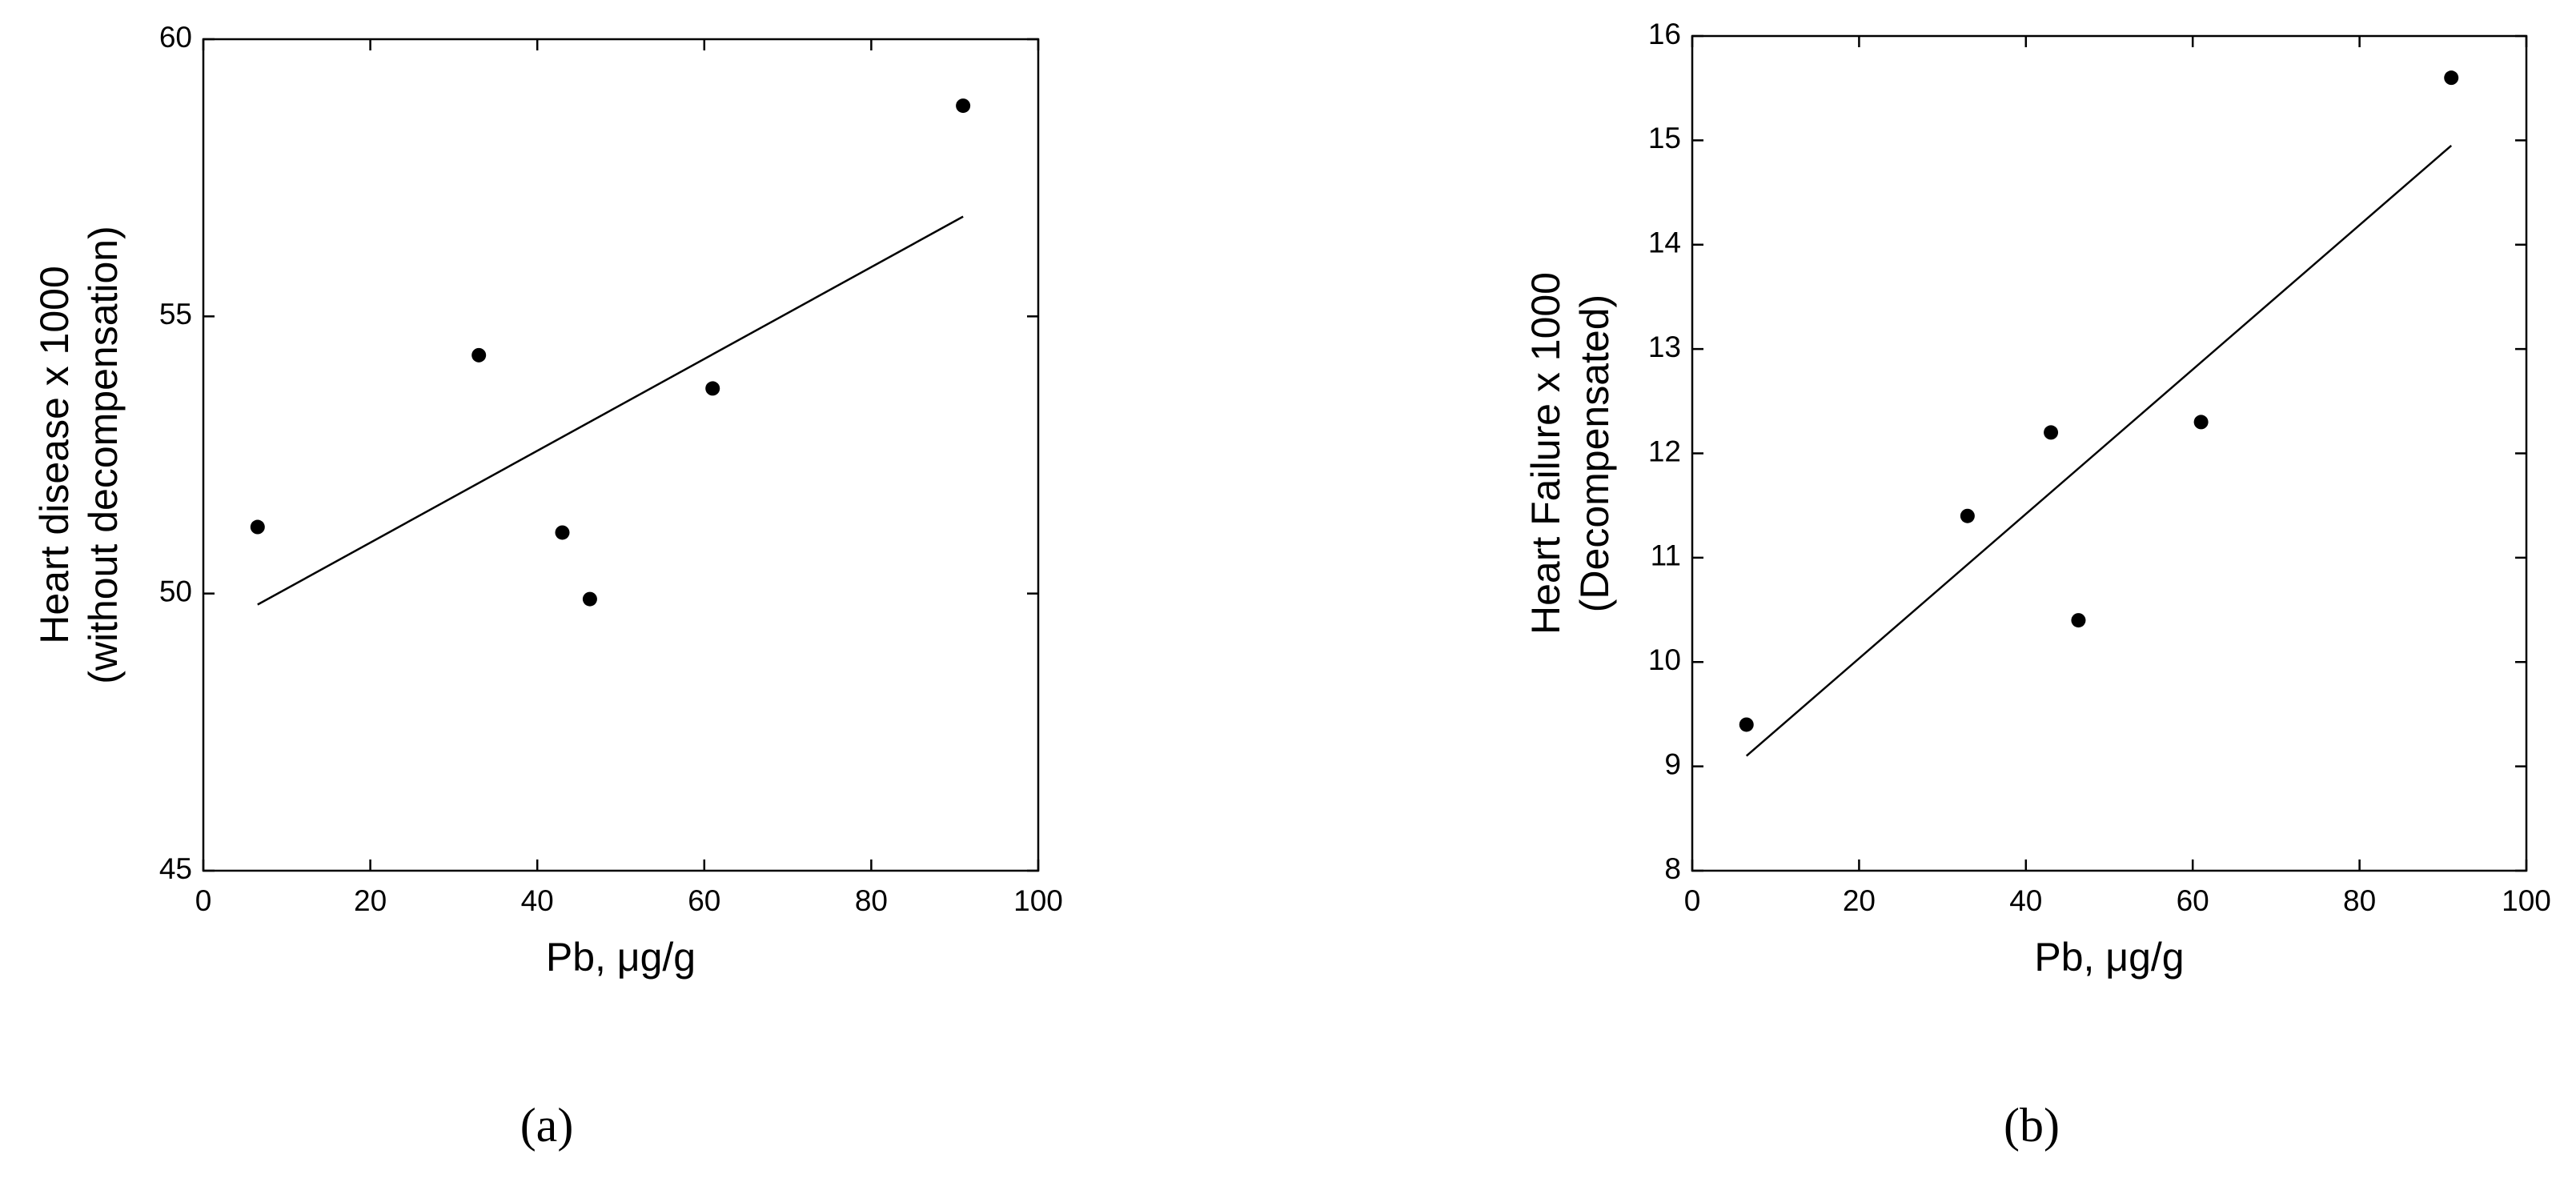 The image size is (2576, 1178). I want to click on y-tick-label: 55, so click(175, 315).